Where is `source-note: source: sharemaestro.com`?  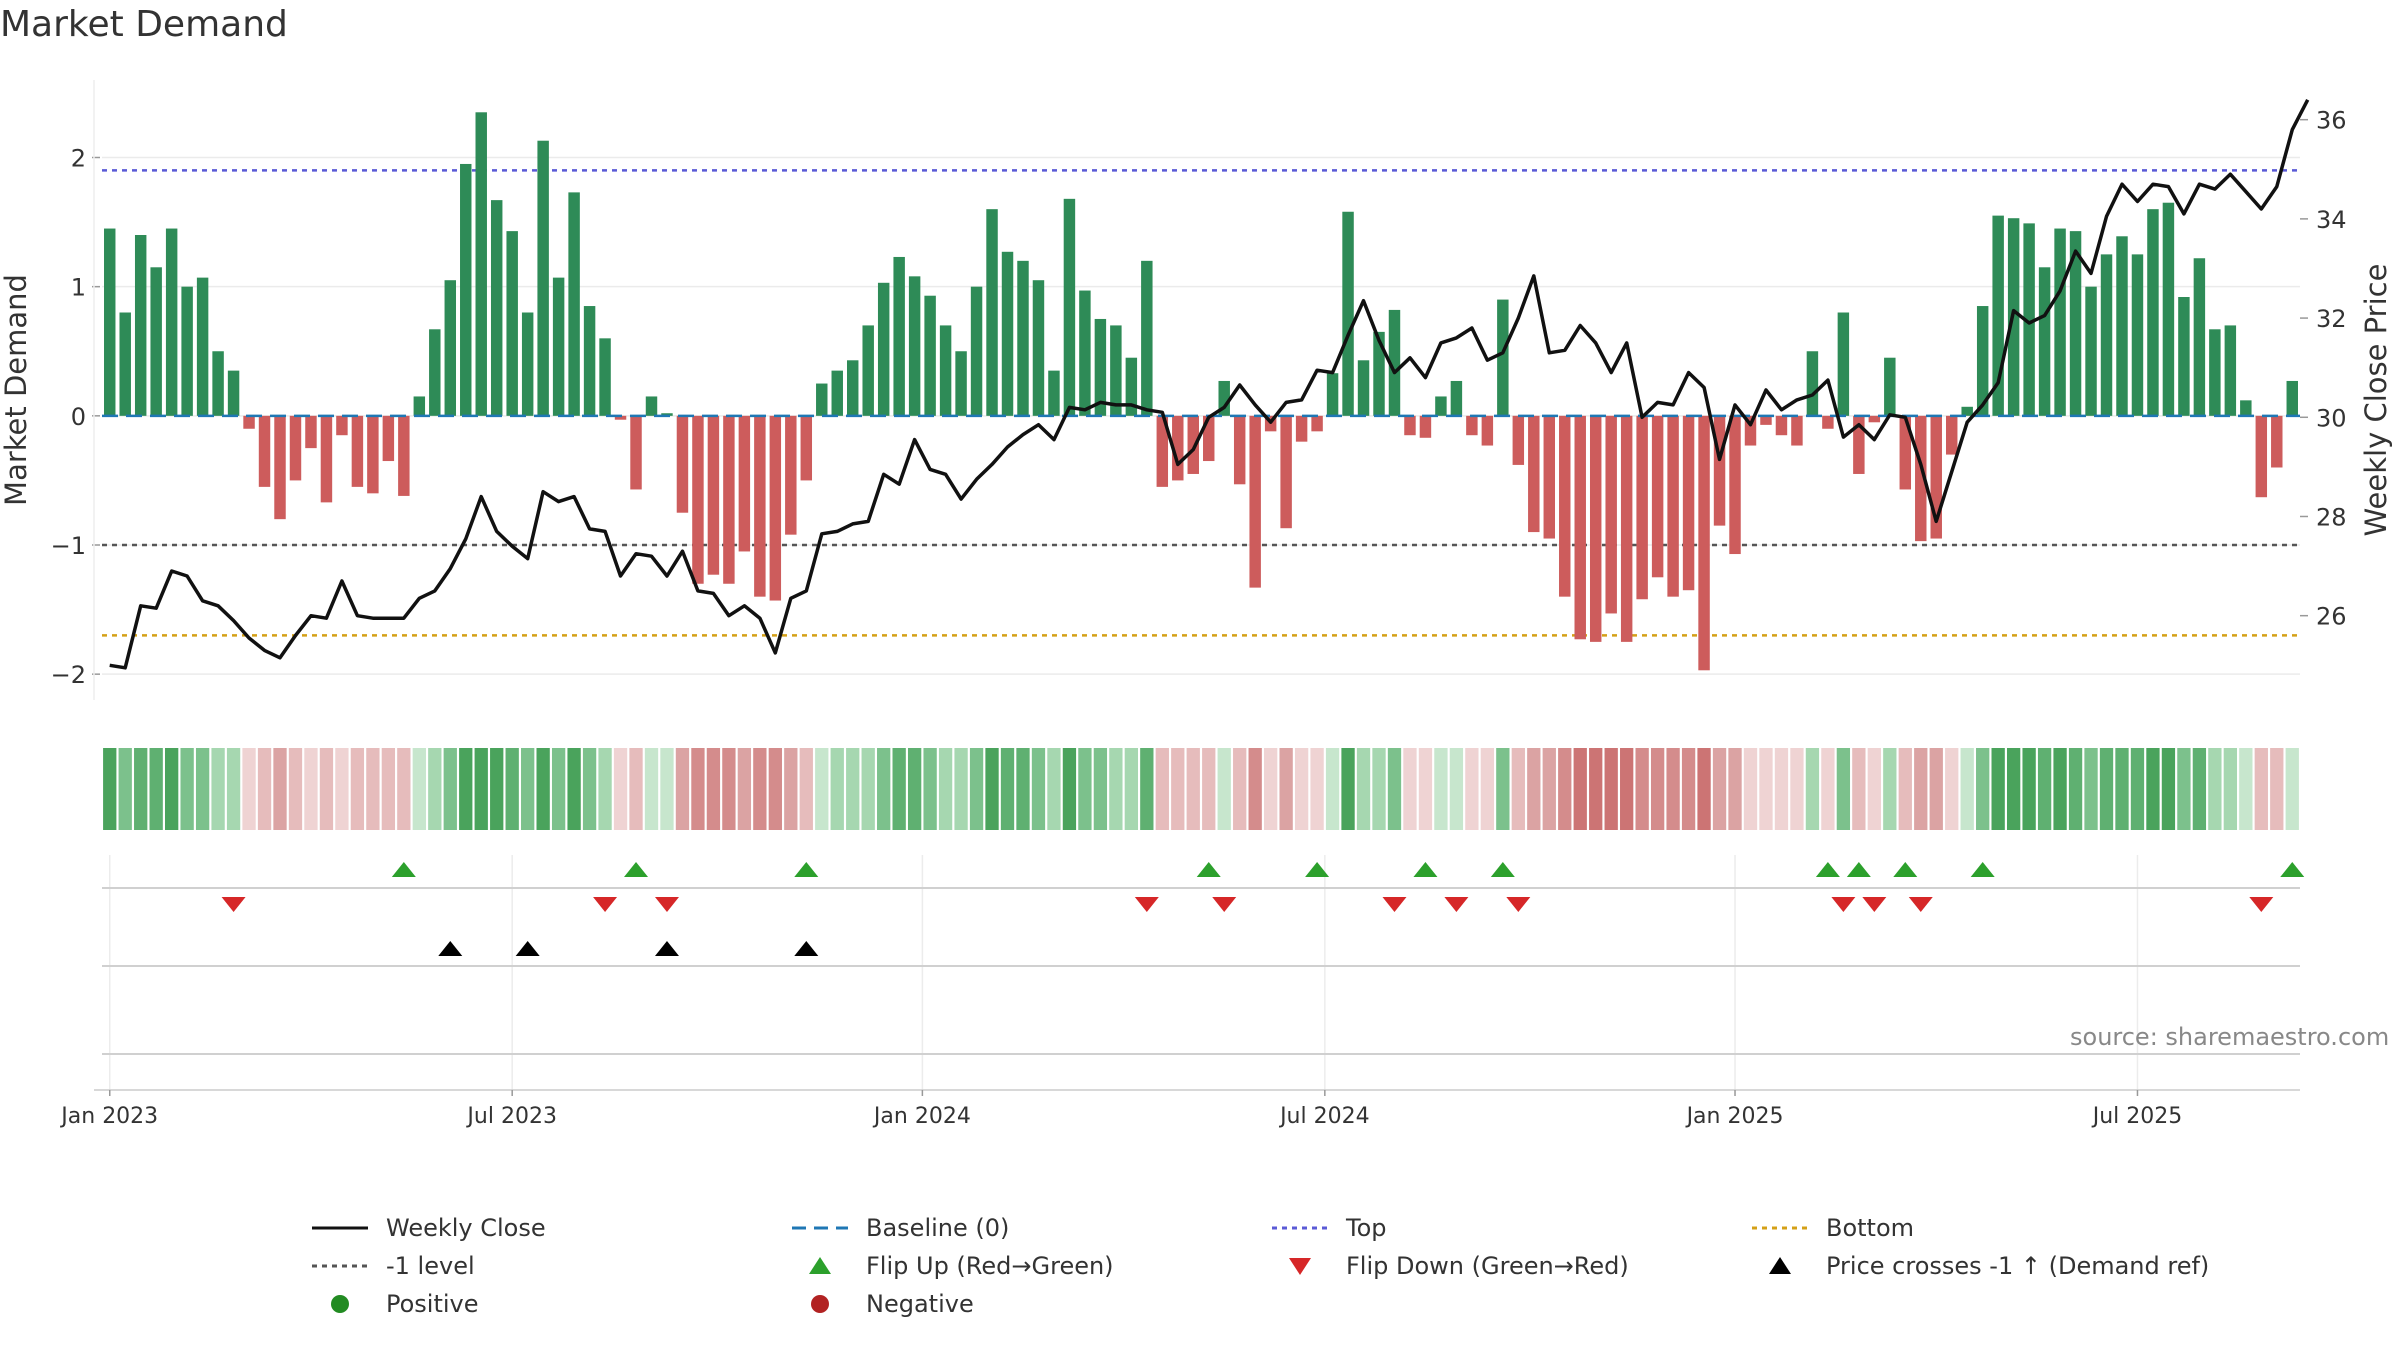 source-note: source: sharemaestro.com is located at coordinates (2230, 1037).